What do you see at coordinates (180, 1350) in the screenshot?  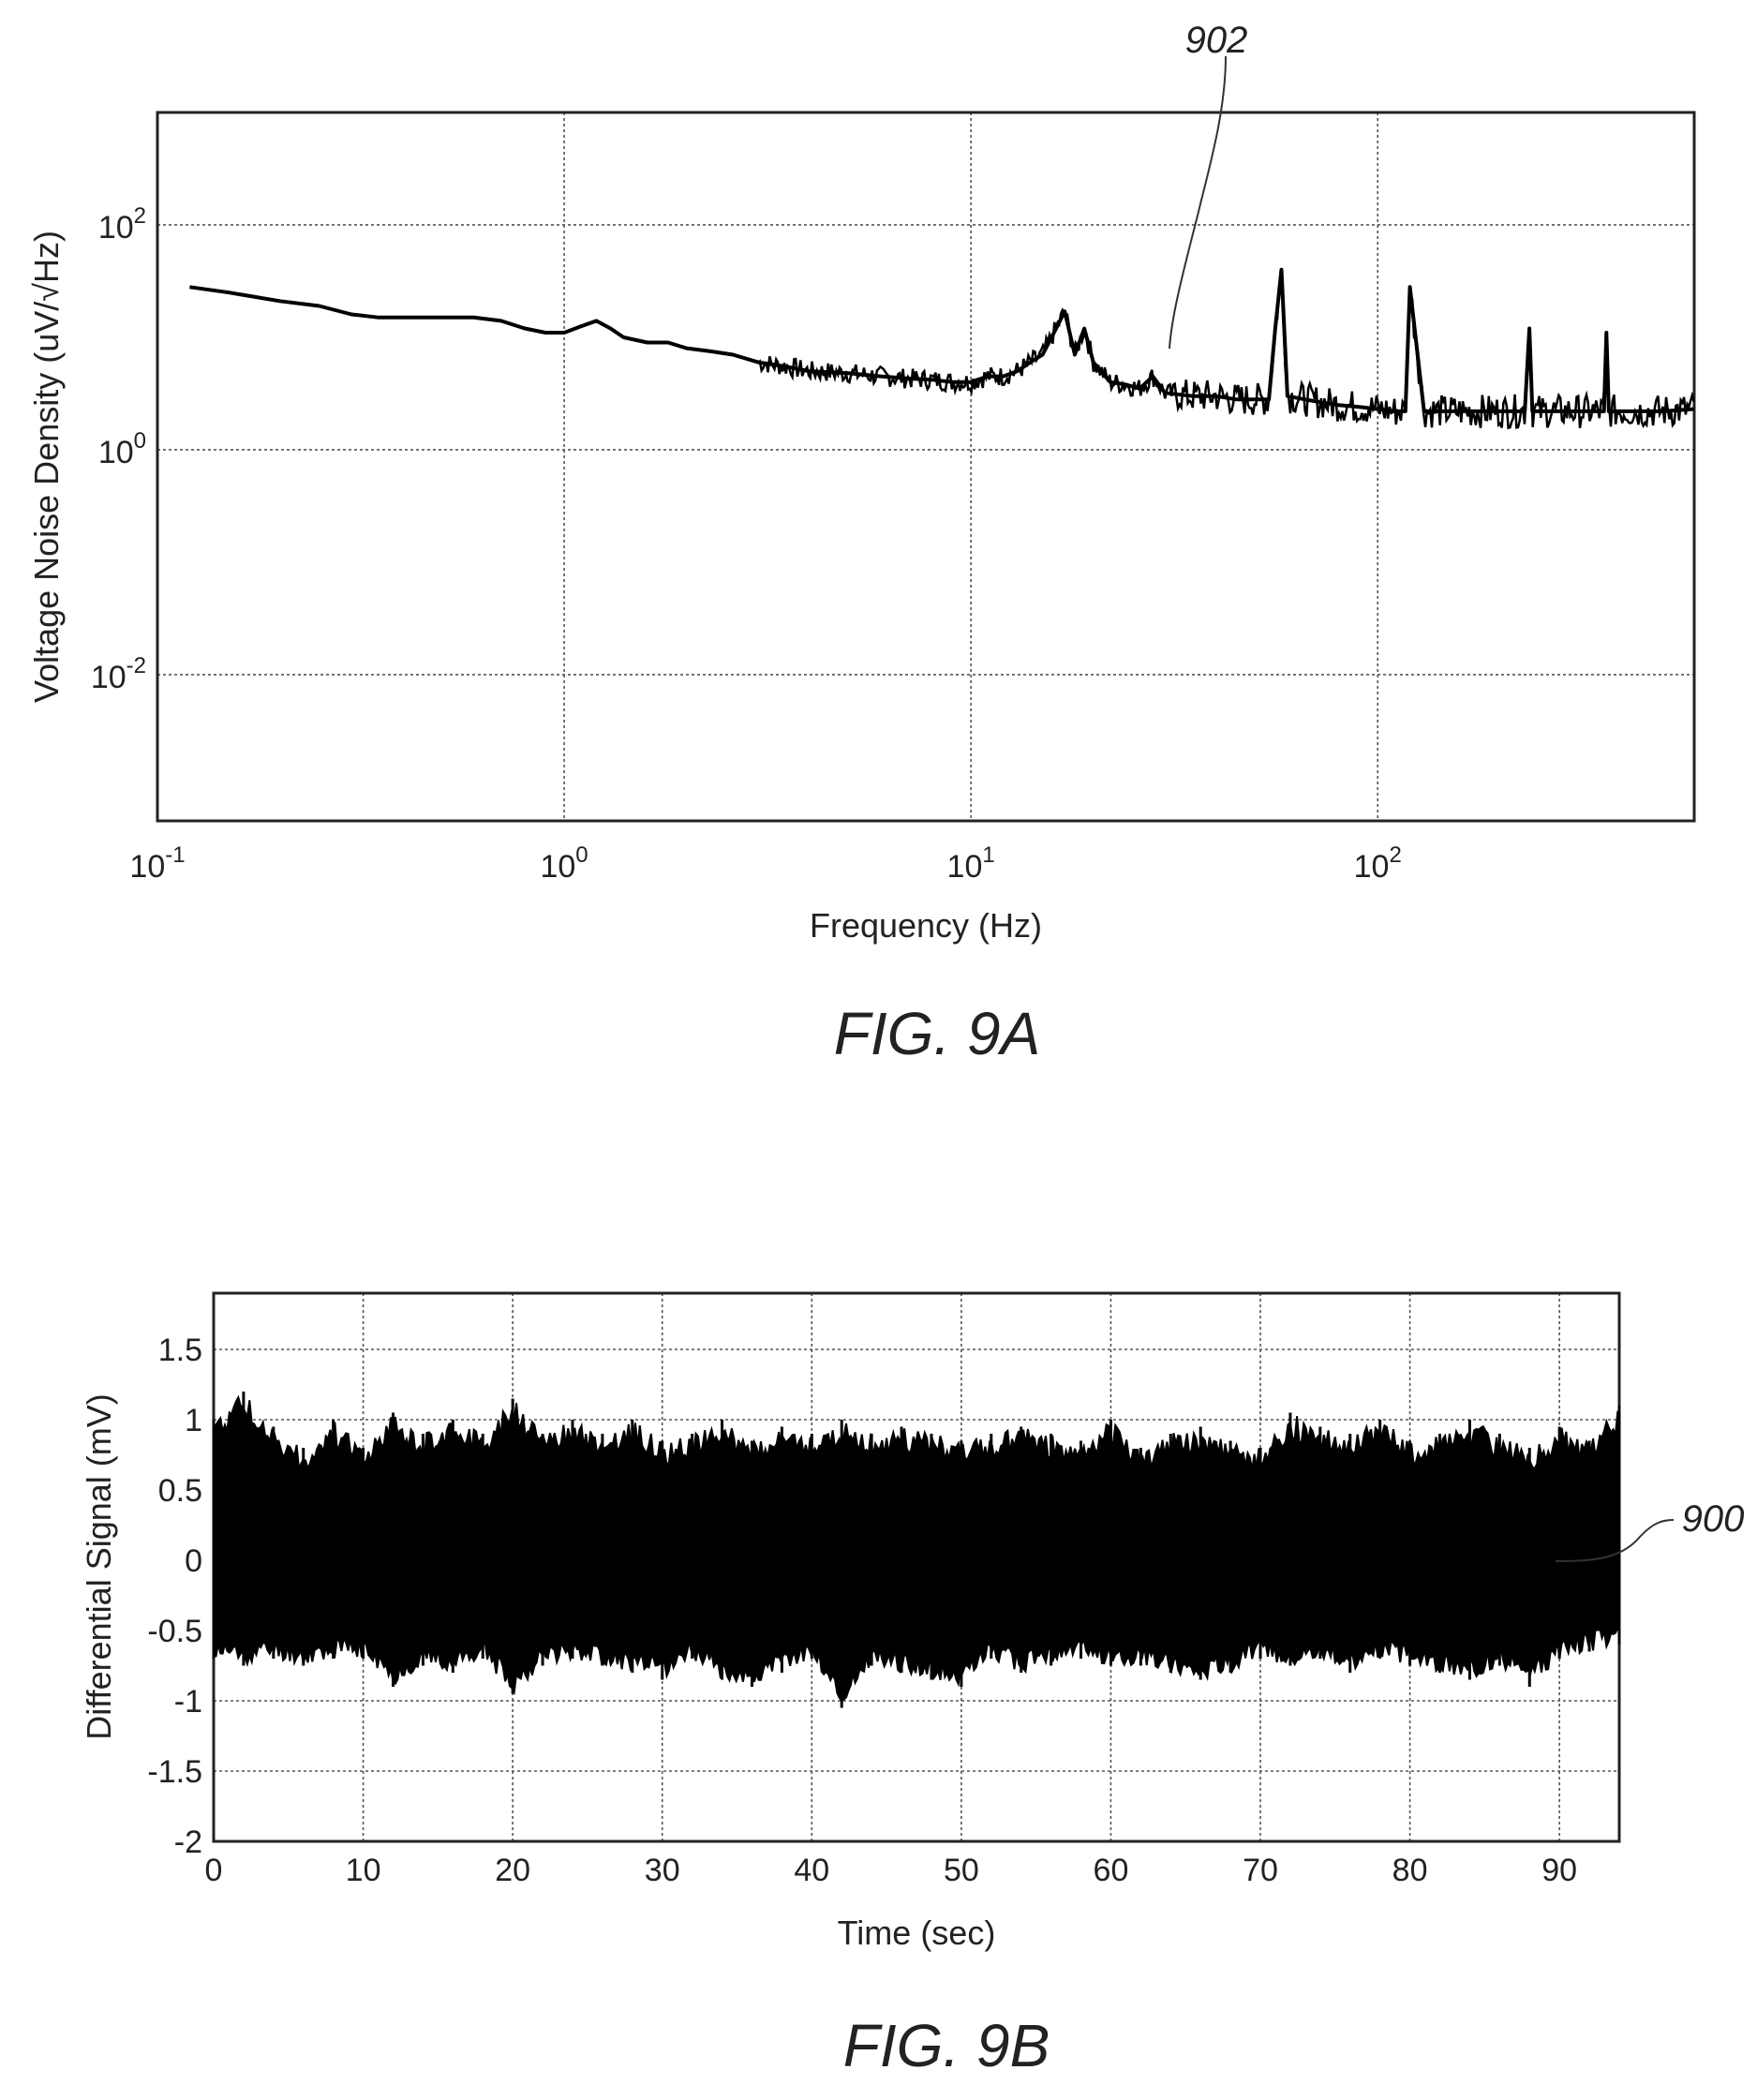 I see `chart-9b-y-tick-label: 1.5` at bounding box center [180, 1350].